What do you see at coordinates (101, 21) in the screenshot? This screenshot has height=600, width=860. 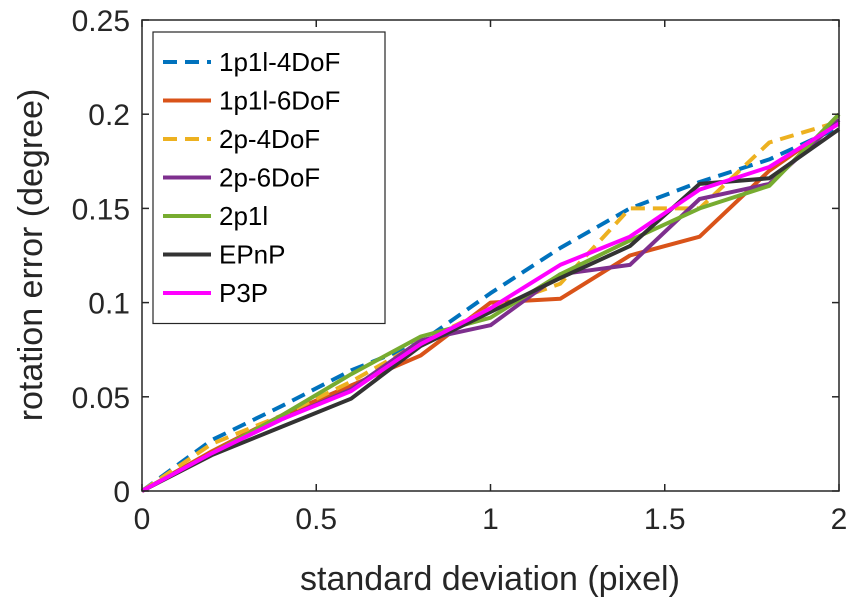 I see `y-tick-label: 0.25` at bounding box center [101, 21].